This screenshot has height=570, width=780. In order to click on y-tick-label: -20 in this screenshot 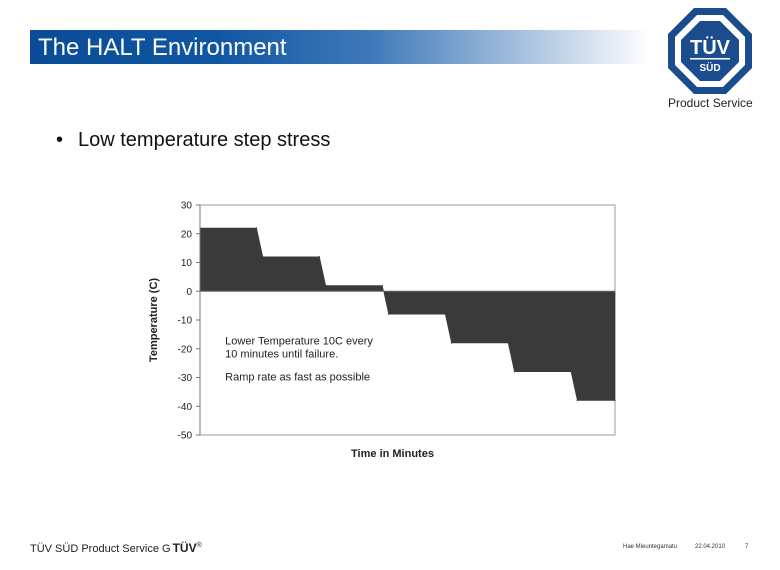, I will do `click(185, 349)`.